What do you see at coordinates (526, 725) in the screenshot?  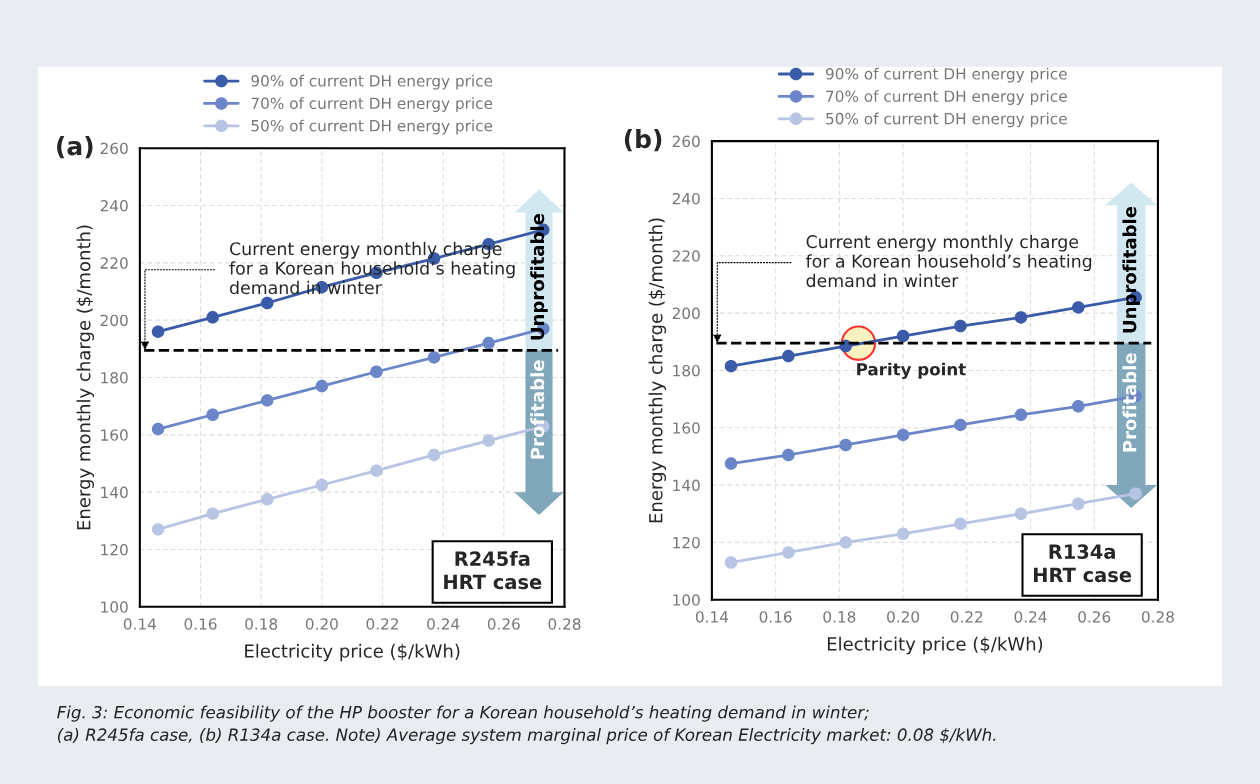 I see `caption: Fig. 3: Economic feasibility of the HP booster for a Korean household’s heating demand in winter; (a) R245fa case, (b) R134a case. Note) Average system marginal price of Korean Electricity market: 0.08 $/kWh.` at bounding box center [526, 725].